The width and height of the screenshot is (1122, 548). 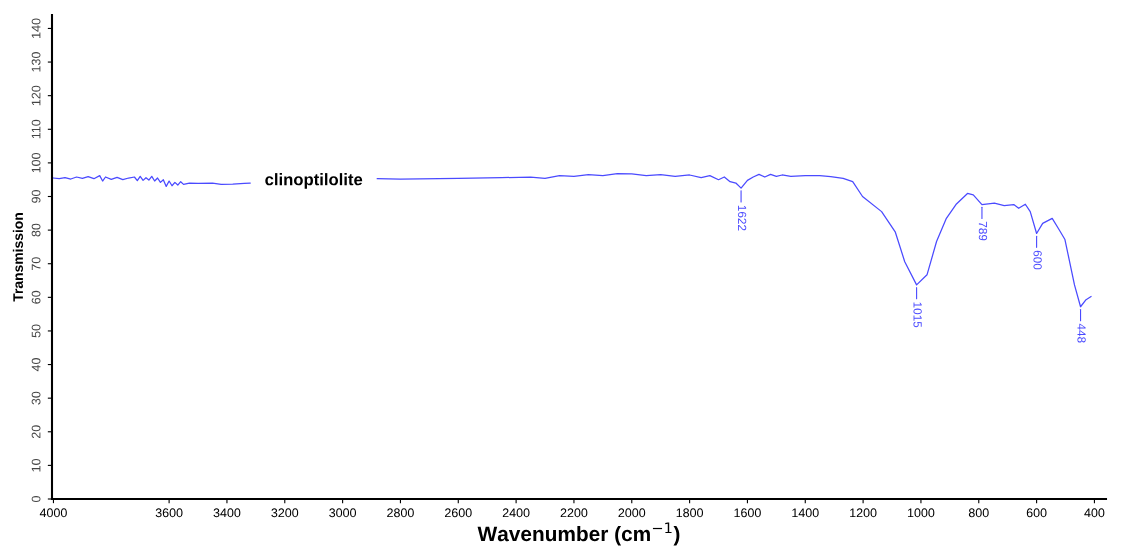 What do you see at coordinates (36, 499) in the screenshot?
I see `y-tick-label: 0` at bounding box center [36, 499].